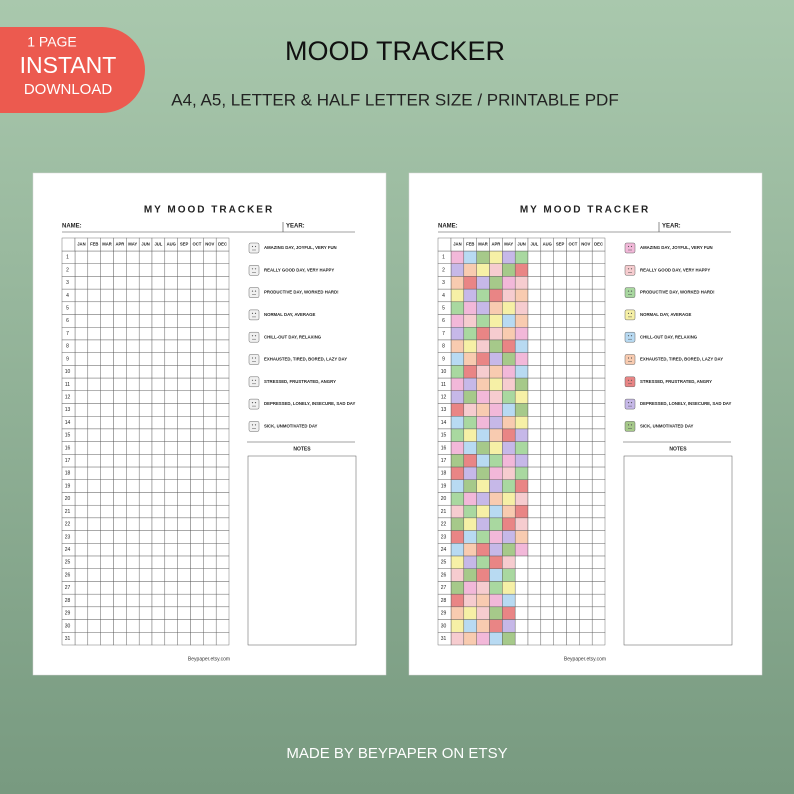 This screenshot has width=794, height=794. Describe the element at coordinates (444, 512) in the screenshot. I see `day-label: 21` at that location.